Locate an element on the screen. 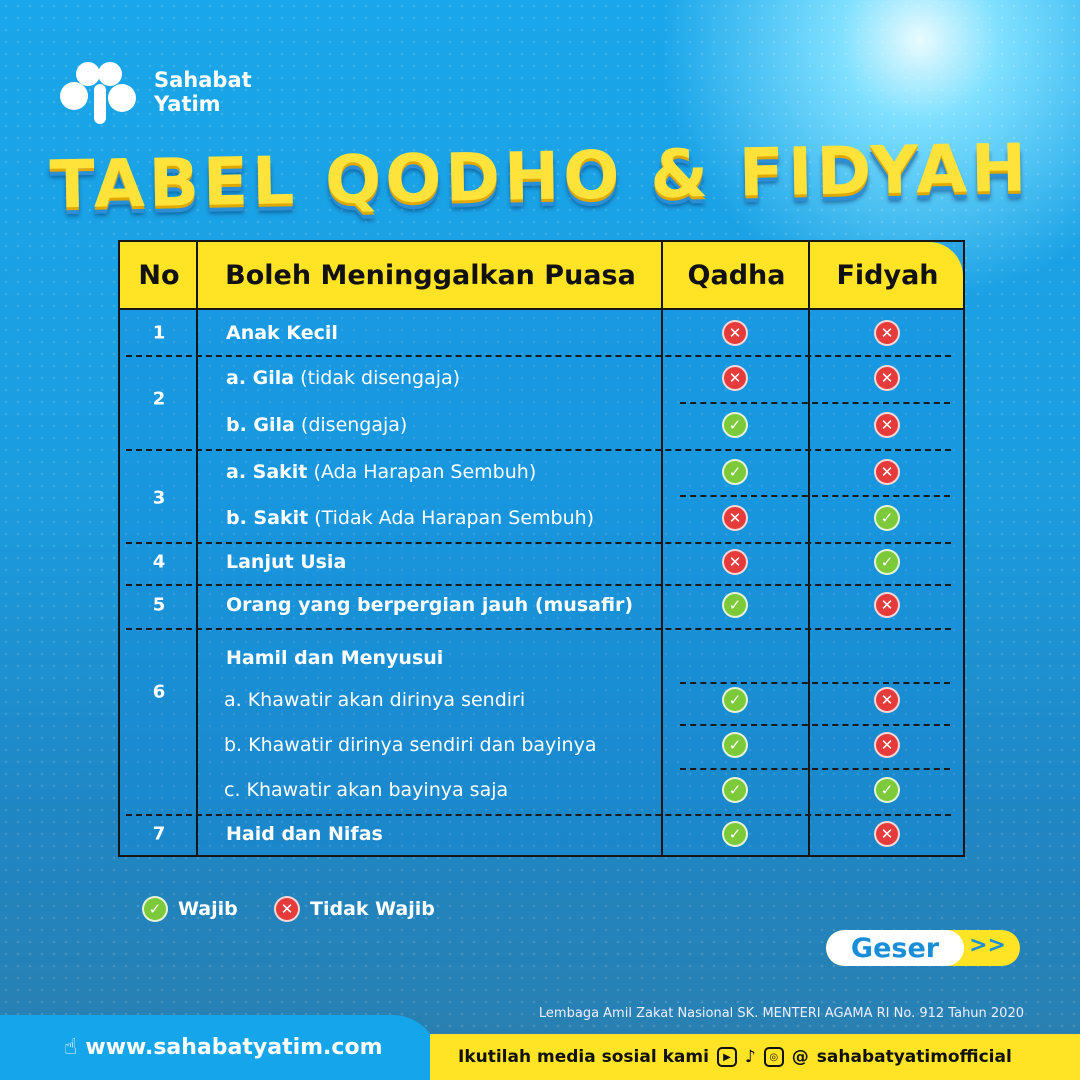  header-fidyah: Fidyah is located at coordinates (887, 275).